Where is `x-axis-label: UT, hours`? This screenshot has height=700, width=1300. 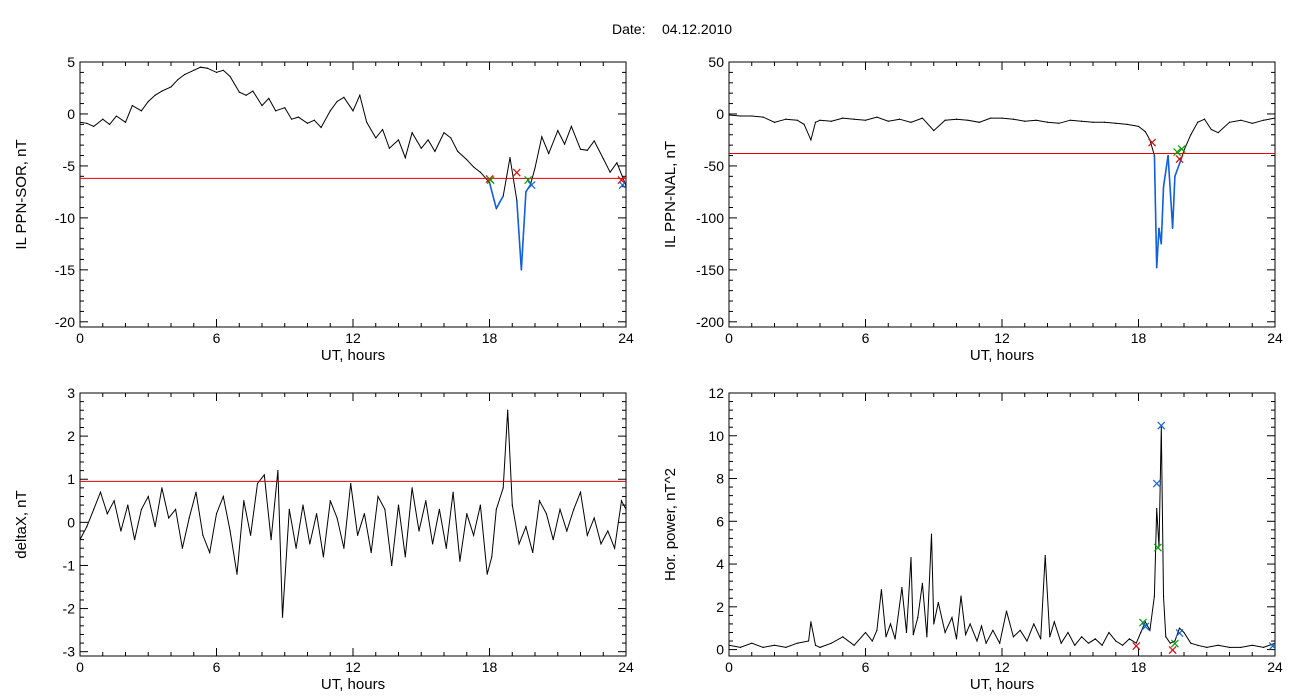
x-axis-label: UT, hours is located at coordinates (353, 355).